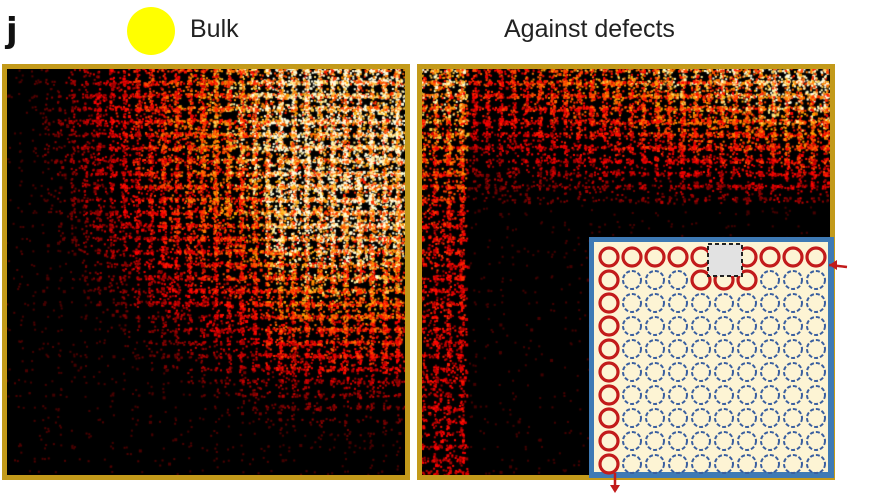  What do you see at coordinates (615, 489) in the screenshot?
I see `output-arrow-head` at bounding box center [615, 489].